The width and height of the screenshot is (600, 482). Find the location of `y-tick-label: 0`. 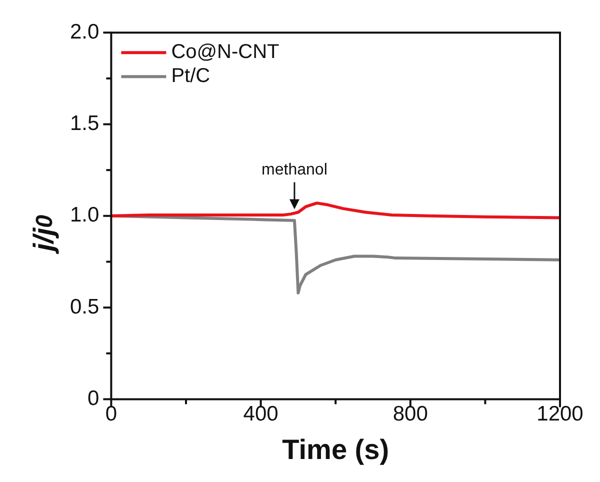

y-tick-label: 0 is located at coordinates (94, 398).